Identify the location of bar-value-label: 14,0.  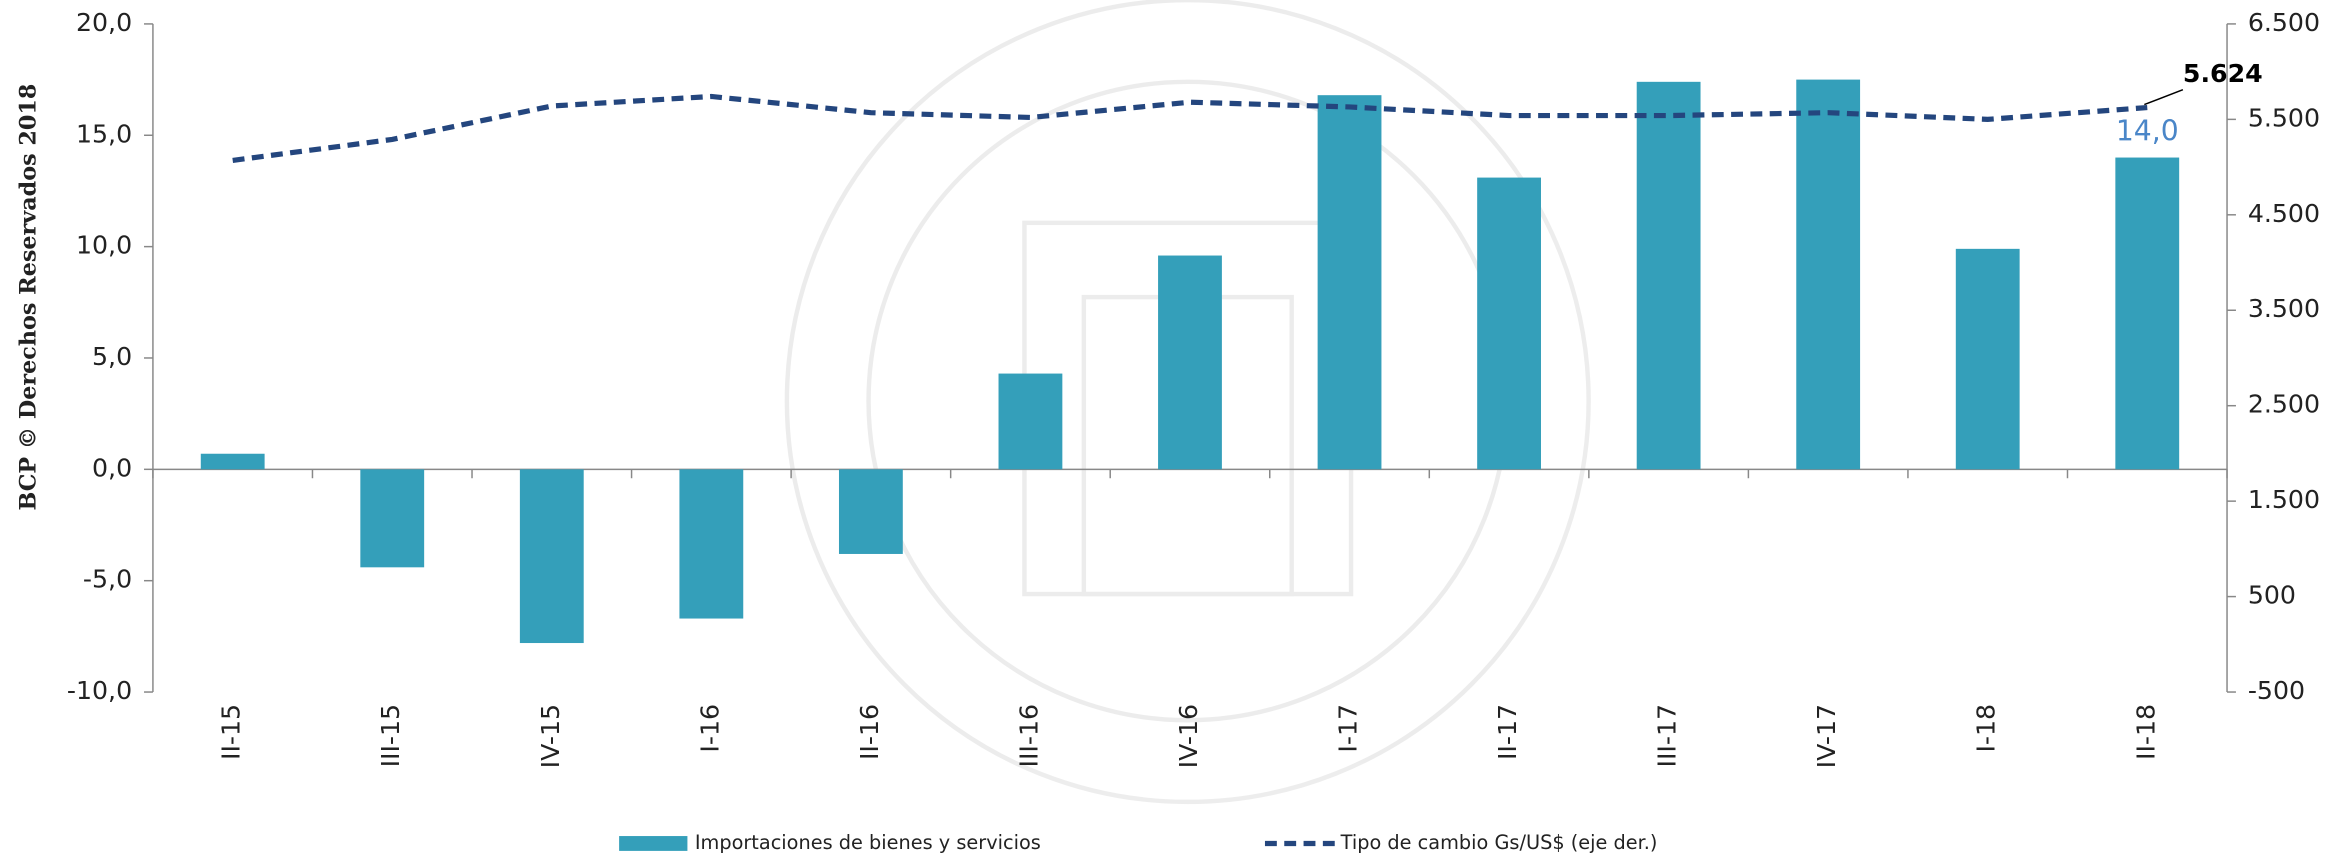
(2147, 130).